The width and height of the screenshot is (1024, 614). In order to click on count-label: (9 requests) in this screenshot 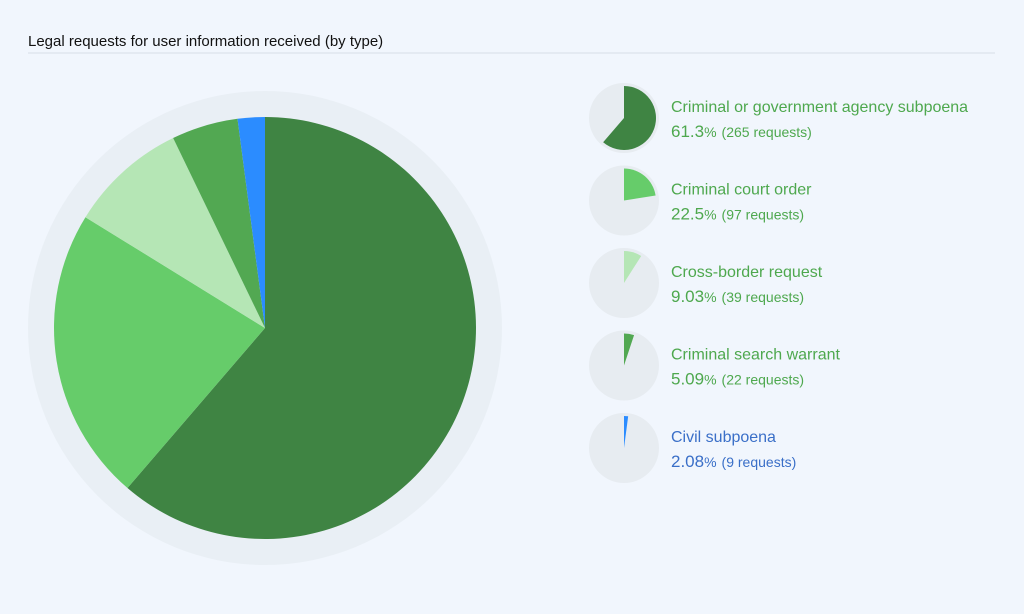, I will do `click(759, 462)`.